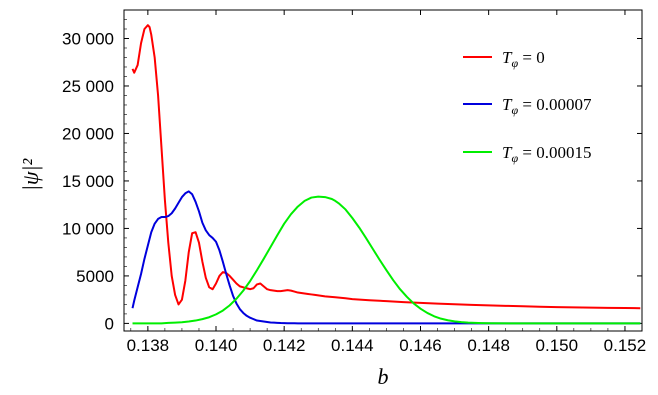 The image size is (658, 395). What do you see at coordinates (523, 59) in the screenshot?
I see `legend-label-0: Tφ = 0` at bounding box center [523, 59].